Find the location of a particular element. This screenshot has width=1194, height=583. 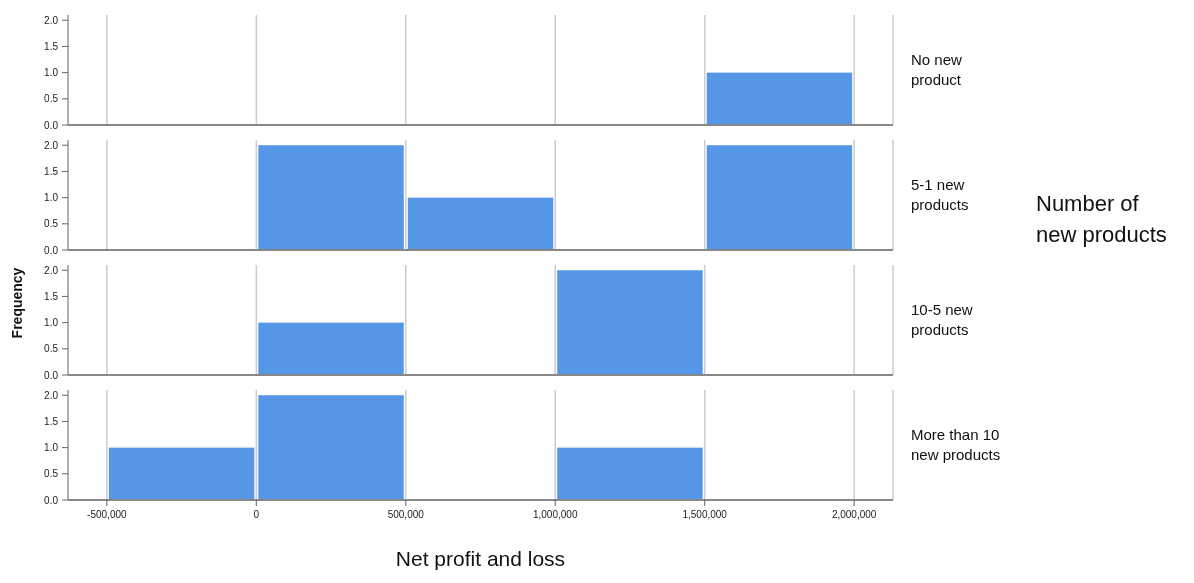

x-tick-label: 1,500,000 is located at coordinates (705, 514).